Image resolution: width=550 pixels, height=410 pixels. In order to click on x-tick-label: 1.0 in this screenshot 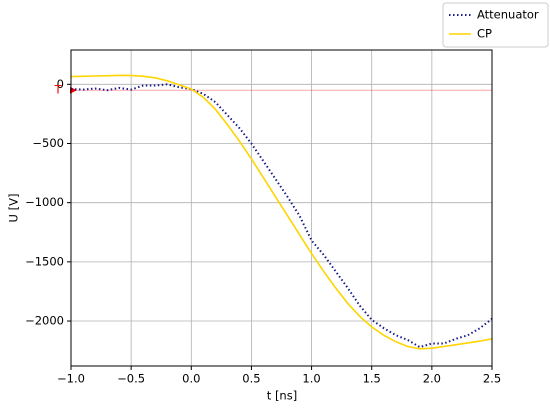, I will do `click(311, 379)`.